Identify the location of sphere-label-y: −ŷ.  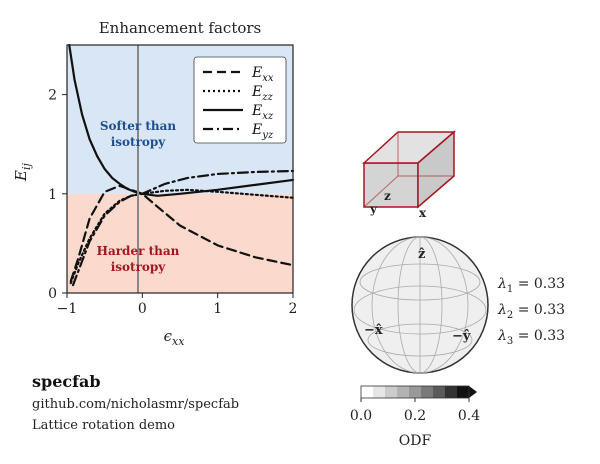
(461, 336).